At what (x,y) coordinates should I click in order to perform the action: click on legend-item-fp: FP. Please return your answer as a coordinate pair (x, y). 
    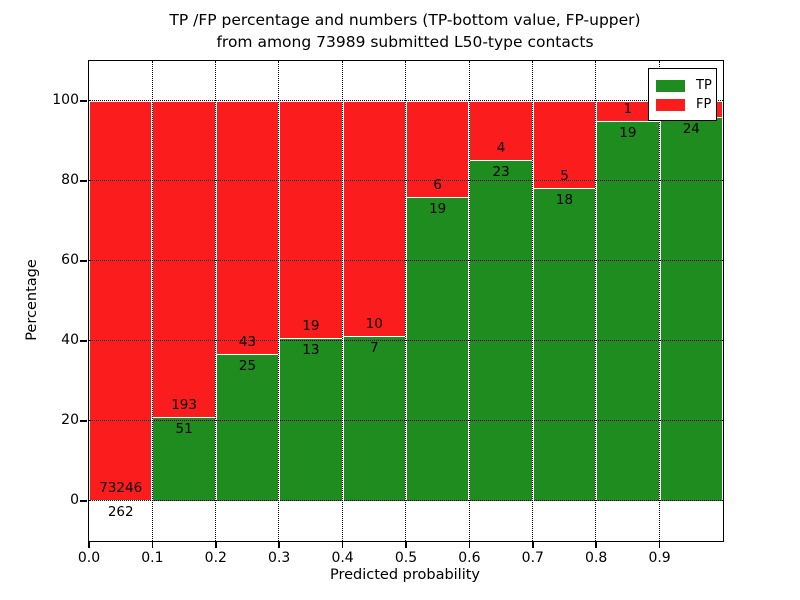
    Looking at the image, I should click on (684, 104).